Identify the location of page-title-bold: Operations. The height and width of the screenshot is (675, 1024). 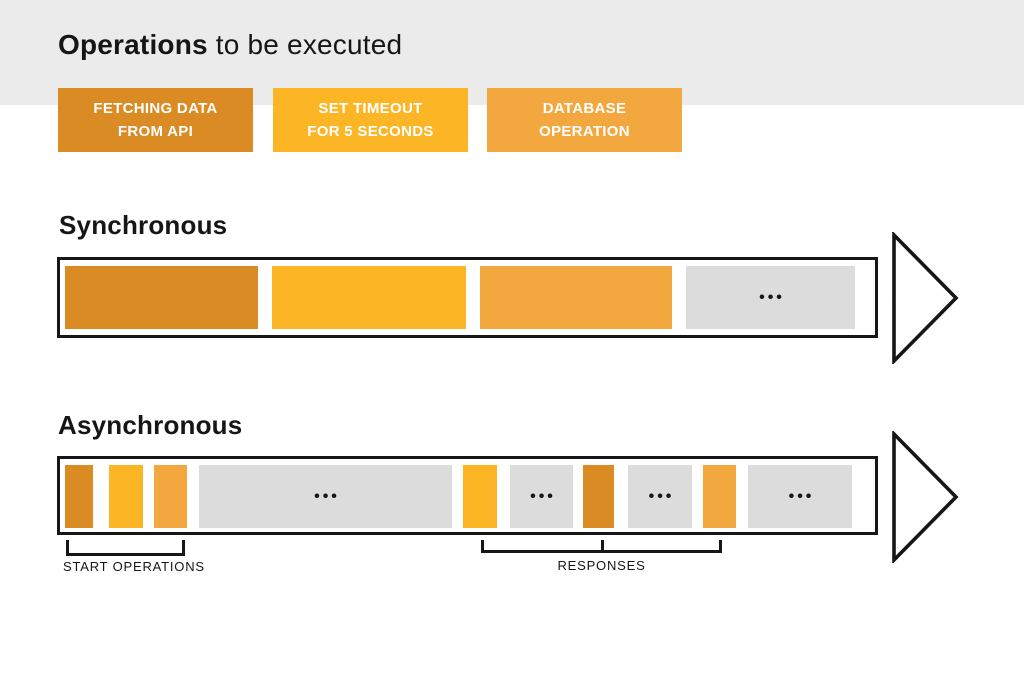
(133, 44).